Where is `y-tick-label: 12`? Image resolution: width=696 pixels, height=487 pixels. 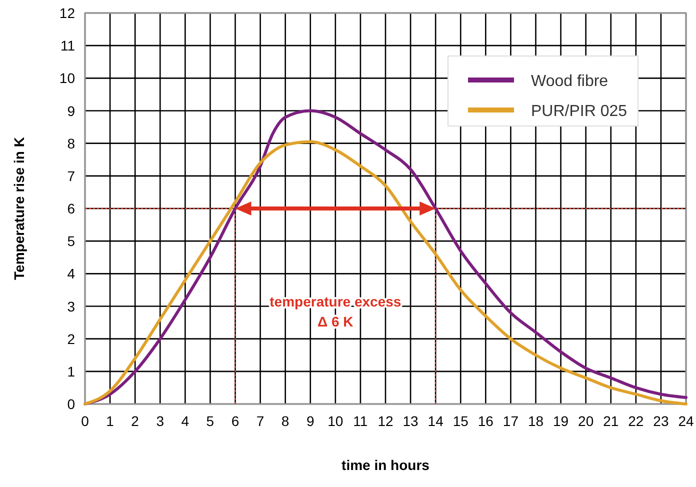
y-tick-label: 12 is located at coordinates (67, 13).